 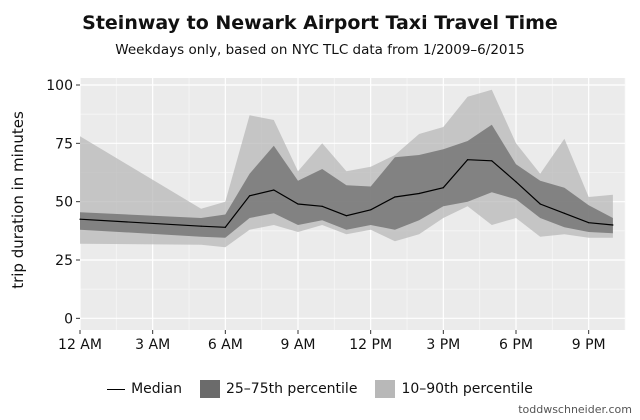 I want to click on legend-label-median: Median, so click(x=156, y=389).